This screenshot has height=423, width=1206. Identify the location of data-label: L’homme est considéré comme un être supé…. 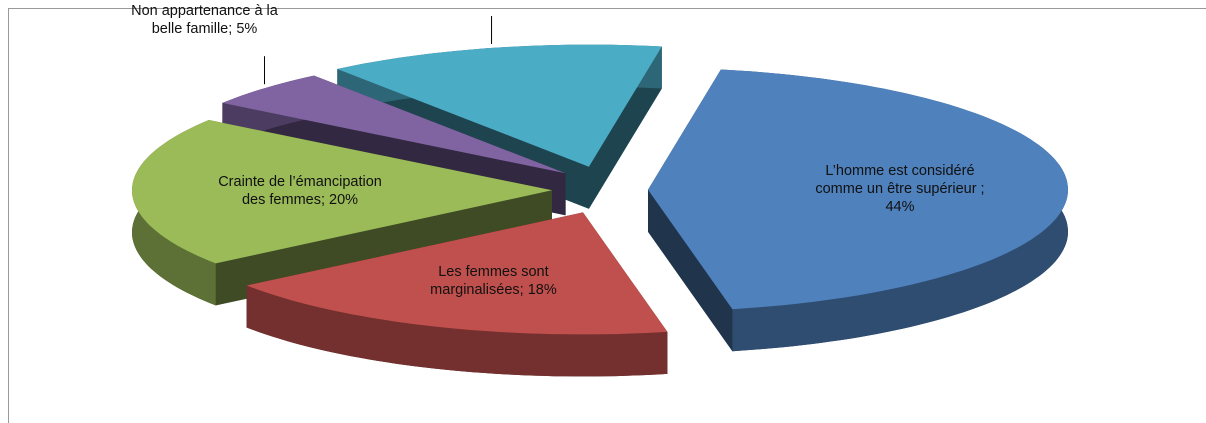
(900, 189).